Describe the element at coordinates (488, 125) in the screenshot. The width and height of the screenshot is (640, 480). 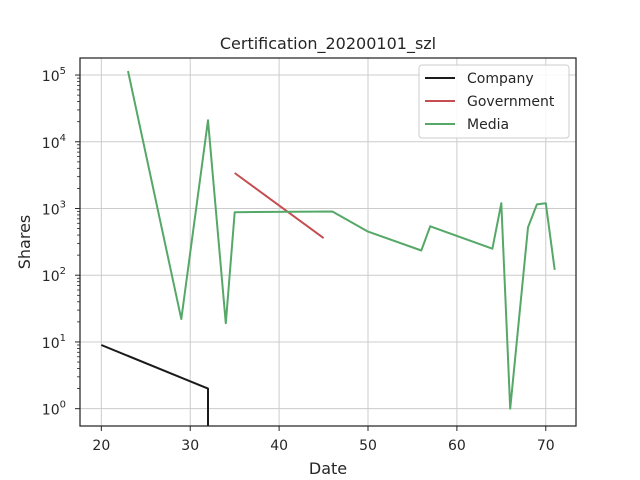
I see `legend-label-media: Media` at that location.